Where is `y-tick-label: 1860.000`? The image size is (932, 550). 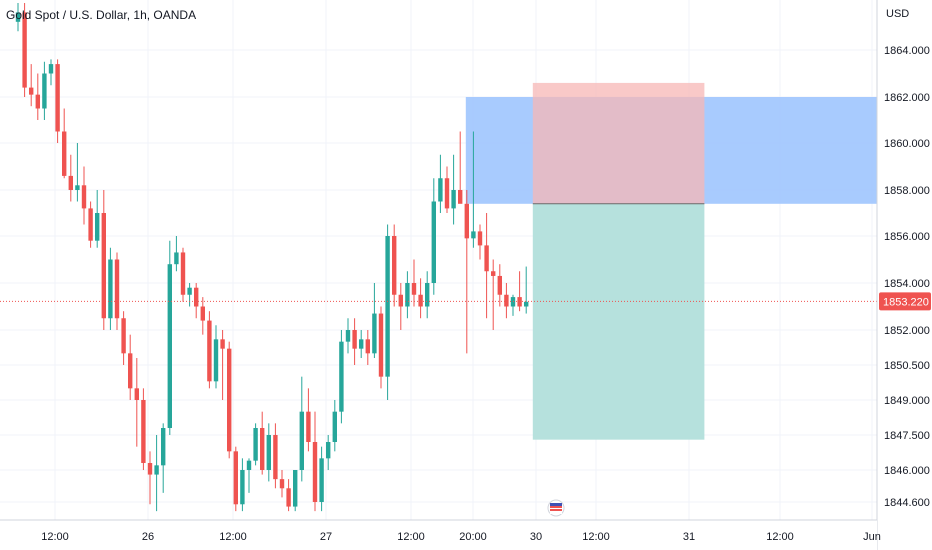
y-tick-label: 1860.000 is located at coordinates (907, 144).